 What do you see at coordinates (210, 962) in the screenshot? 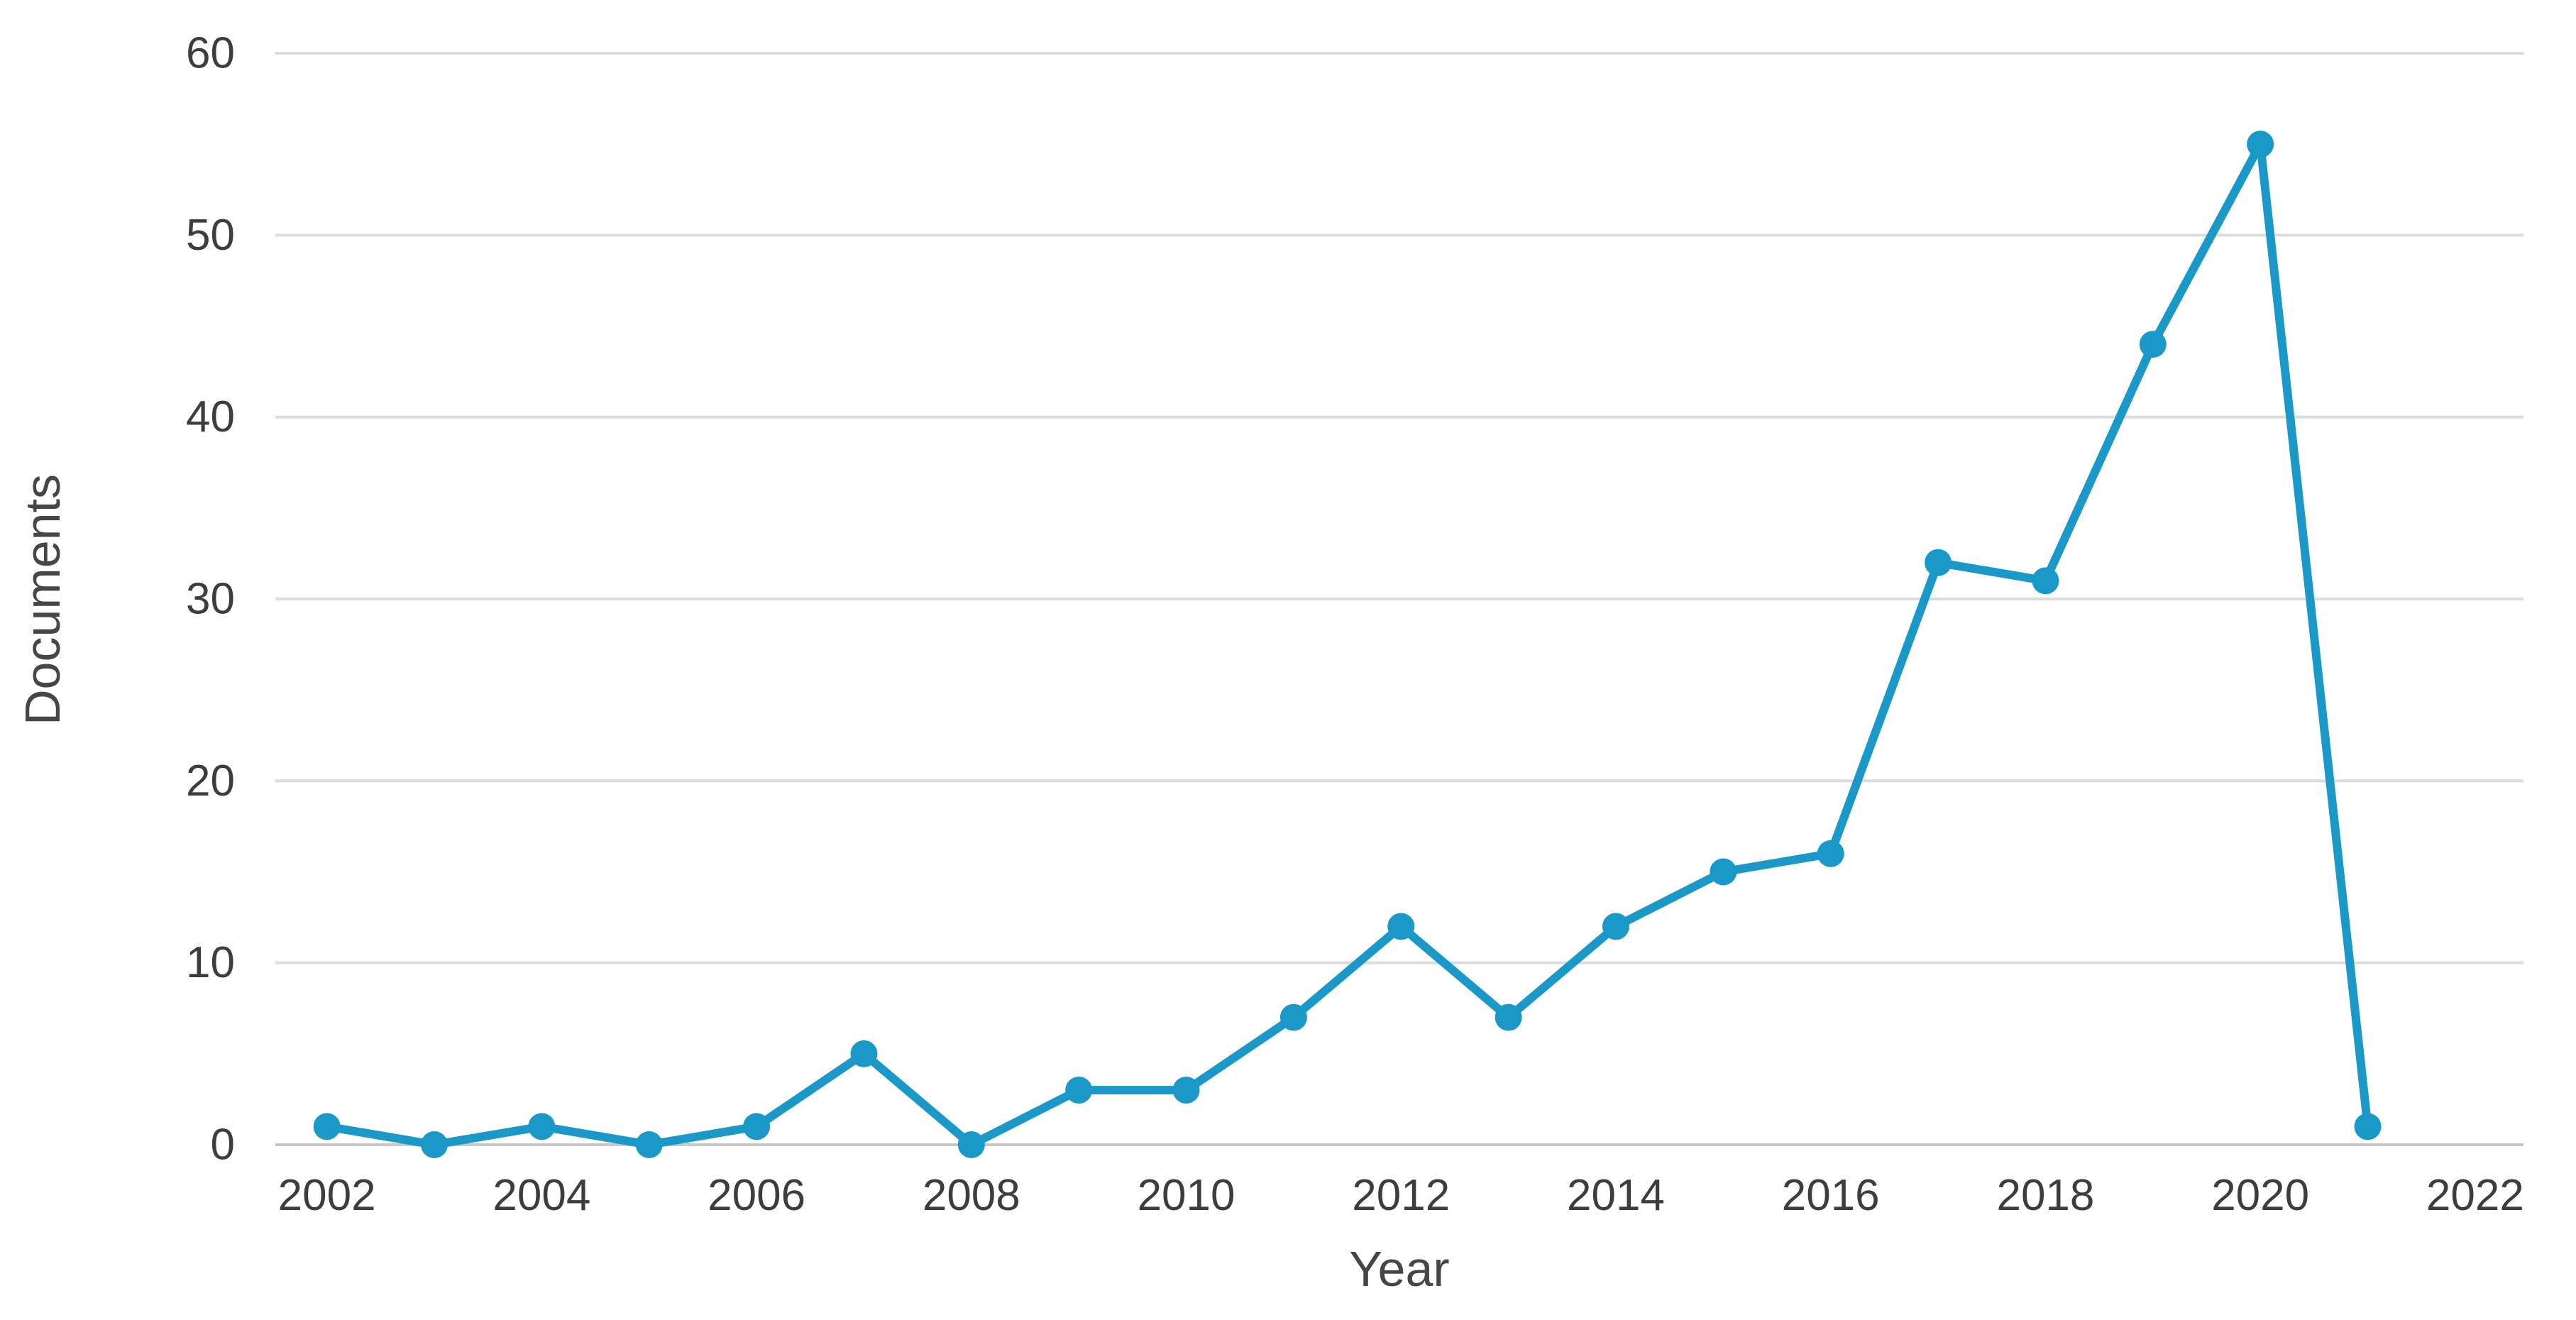
I see `y-tick-label-10: 10` at bounding box center [210, 962].